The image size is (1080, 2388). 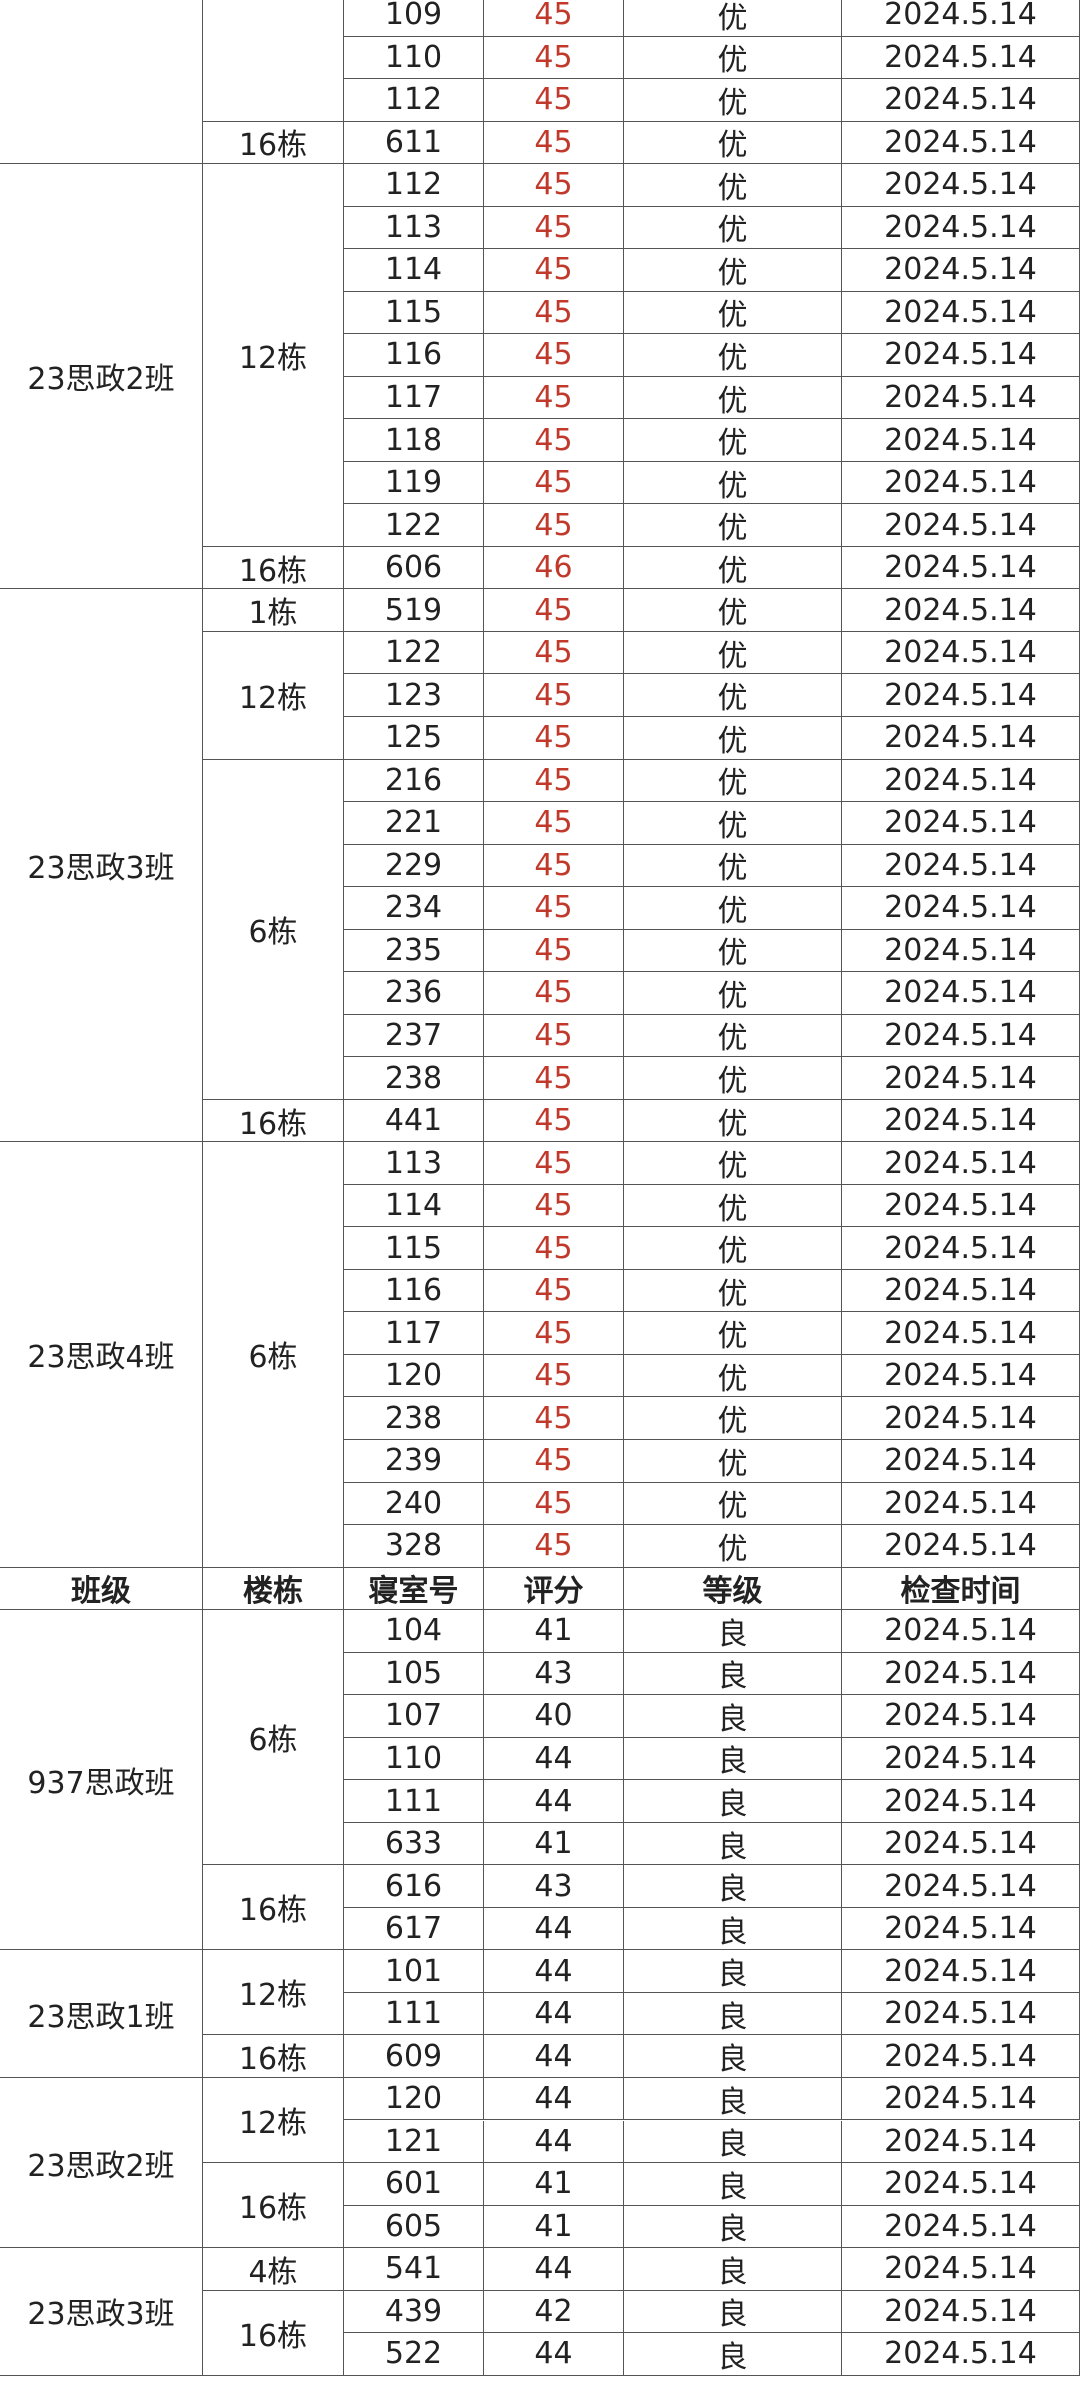 What do you see at coordinates (414, 1418) in the screenshot?
I see `room-cell: 238` at bounding box center [414, 1418].